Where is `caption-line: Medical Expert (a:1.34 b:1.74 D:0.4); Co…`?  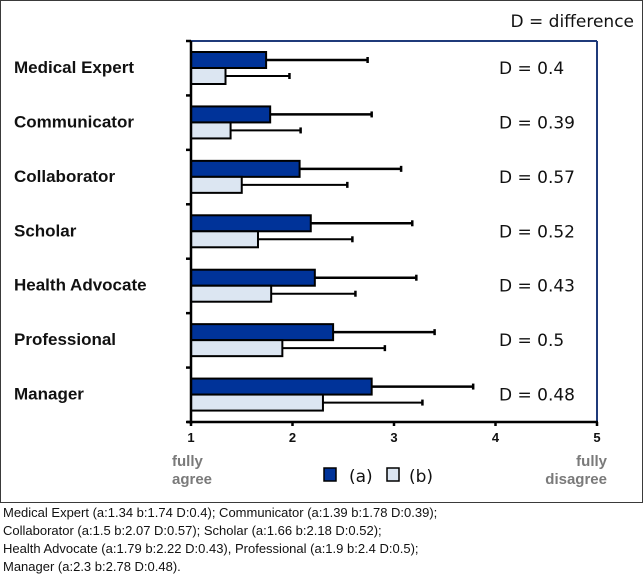
caption-line: Medical Expert (a:1.34 b:1.74 D:0.4); Co… is located at coordinates (220, 512).